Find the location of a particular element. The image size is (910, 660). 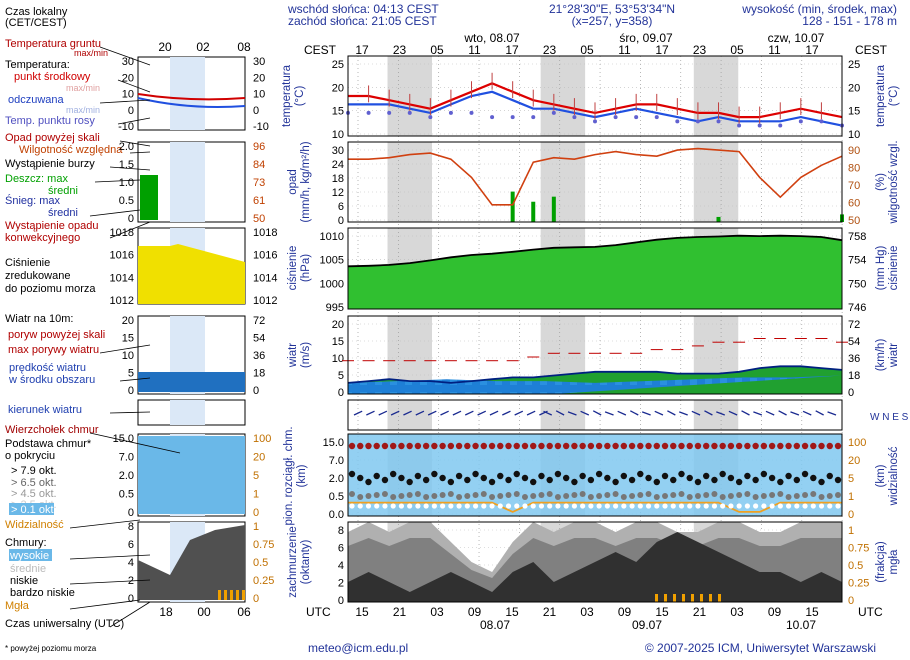

day-bottom-label: 08.07 is located at coordinates (495, 625).